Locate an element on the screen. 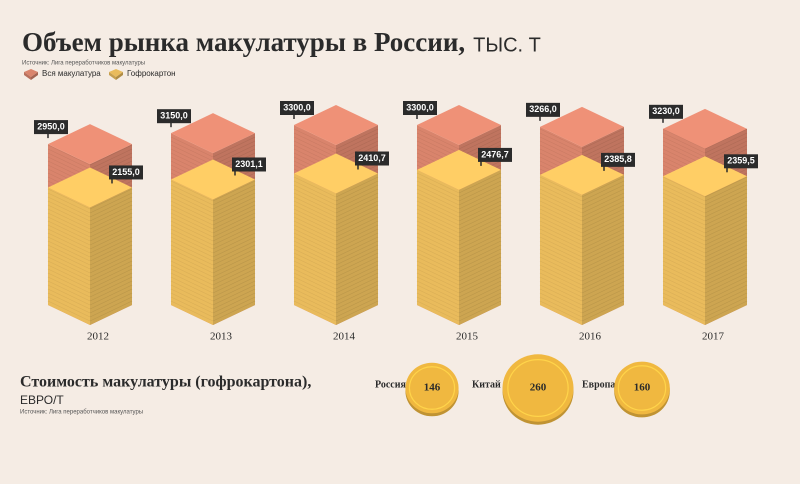 The height and width of the screenshot is (484, 800). chart-title: Стоимость макулатуры (гофрокартона), is located at coordinates (165, 382).